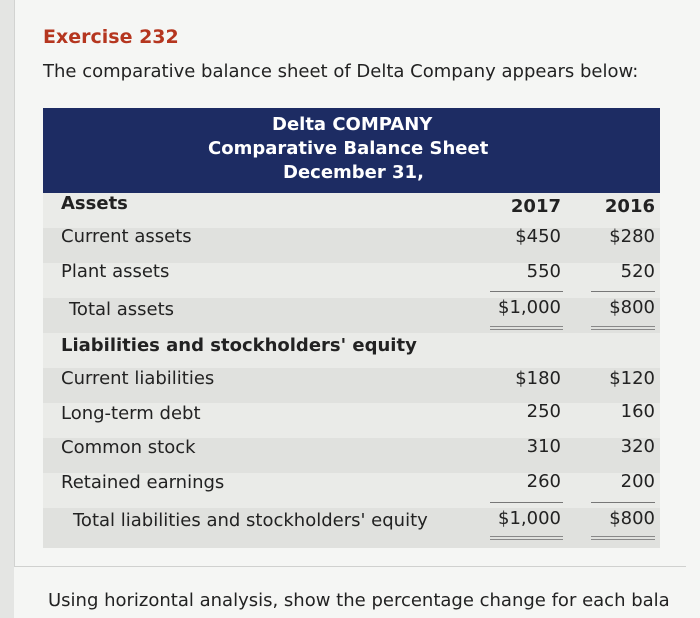  I want to click on row-label-plant-assets: Plant assets, so click(115, 271).